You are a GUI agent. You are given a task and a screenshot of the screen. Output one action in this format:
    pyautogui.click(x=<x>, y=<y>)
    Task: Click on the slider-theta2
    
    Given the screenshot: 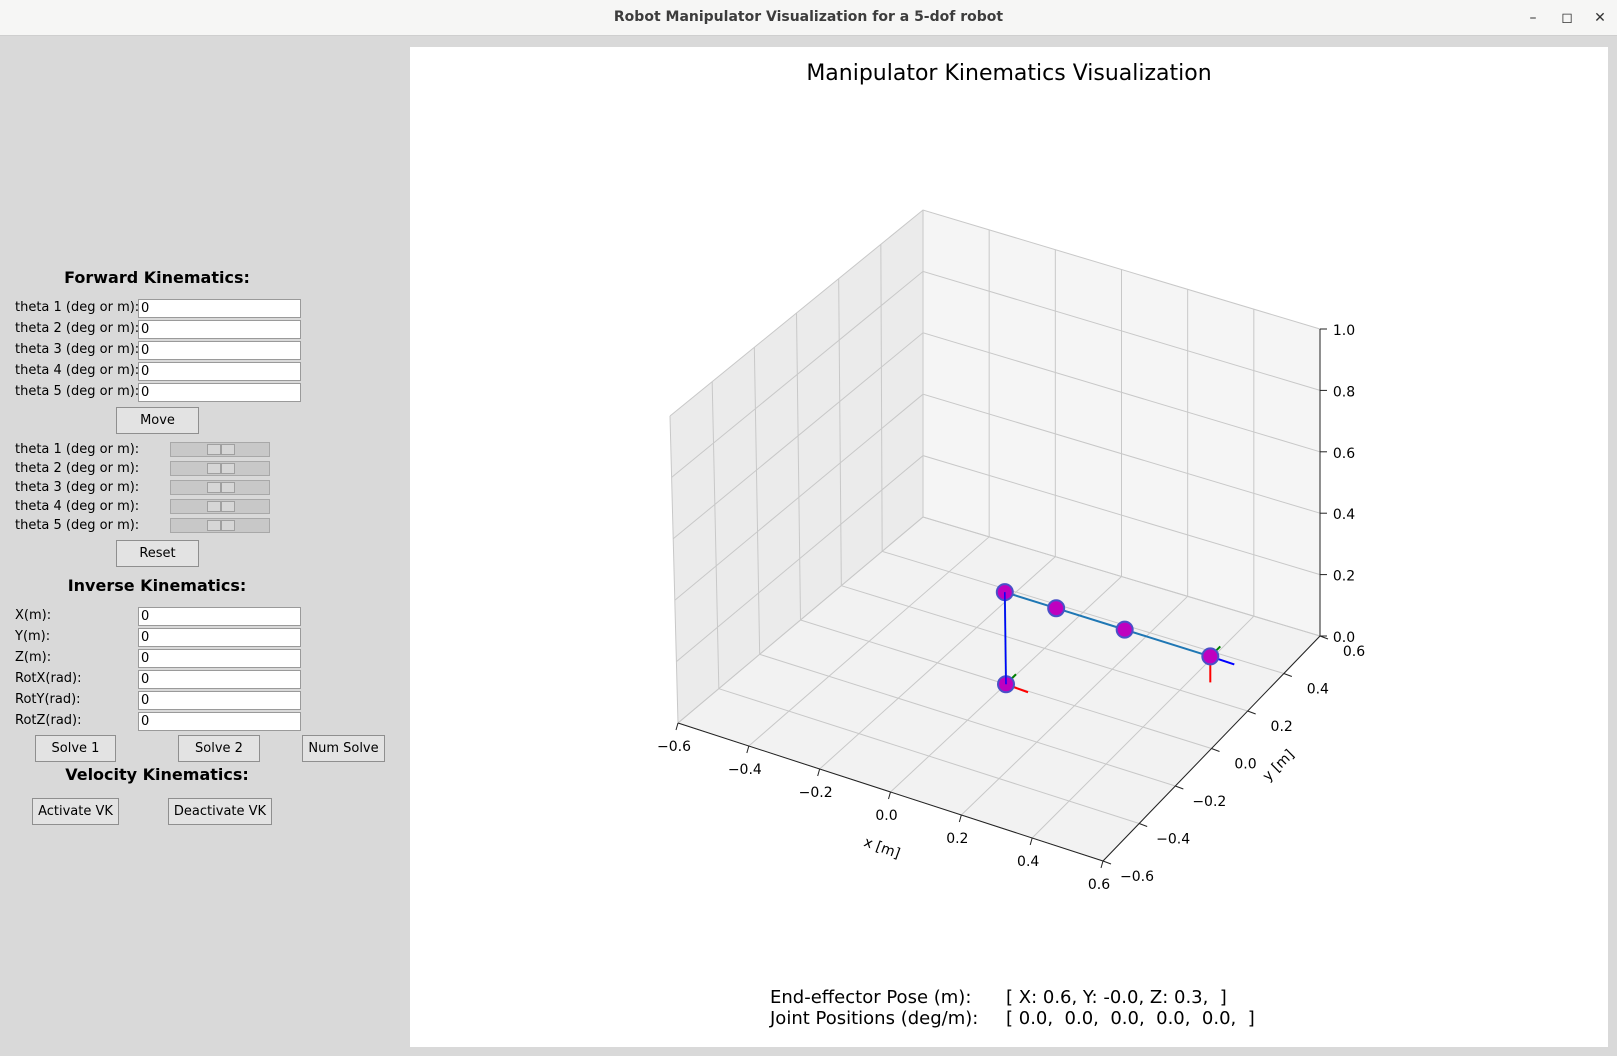 What is the action you would take?
    pyautogui.click(x=220, y=468)
    